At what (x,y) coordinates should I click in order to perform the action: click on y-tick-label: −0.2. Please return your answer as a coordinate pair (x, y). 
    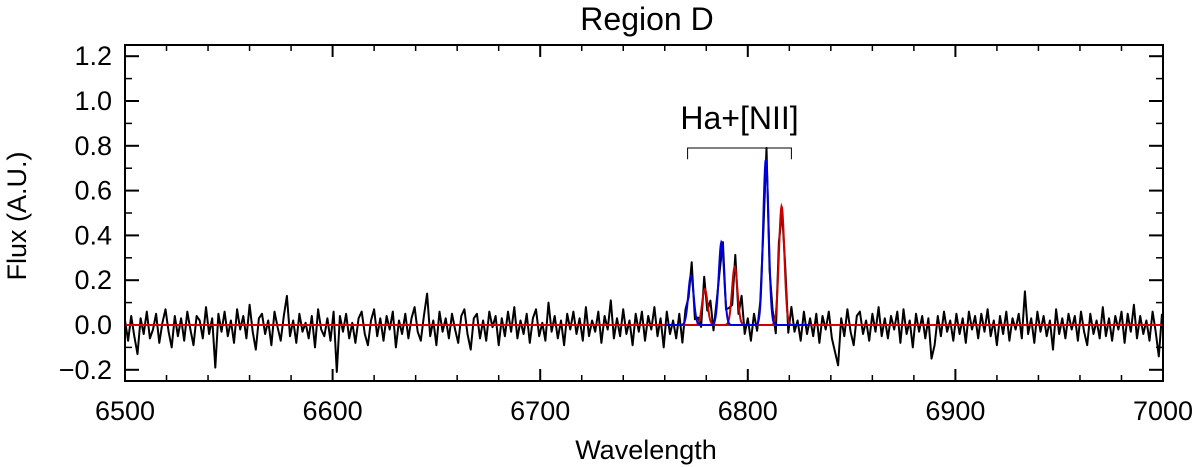
    Looking at the image, I should click on (85, 370).